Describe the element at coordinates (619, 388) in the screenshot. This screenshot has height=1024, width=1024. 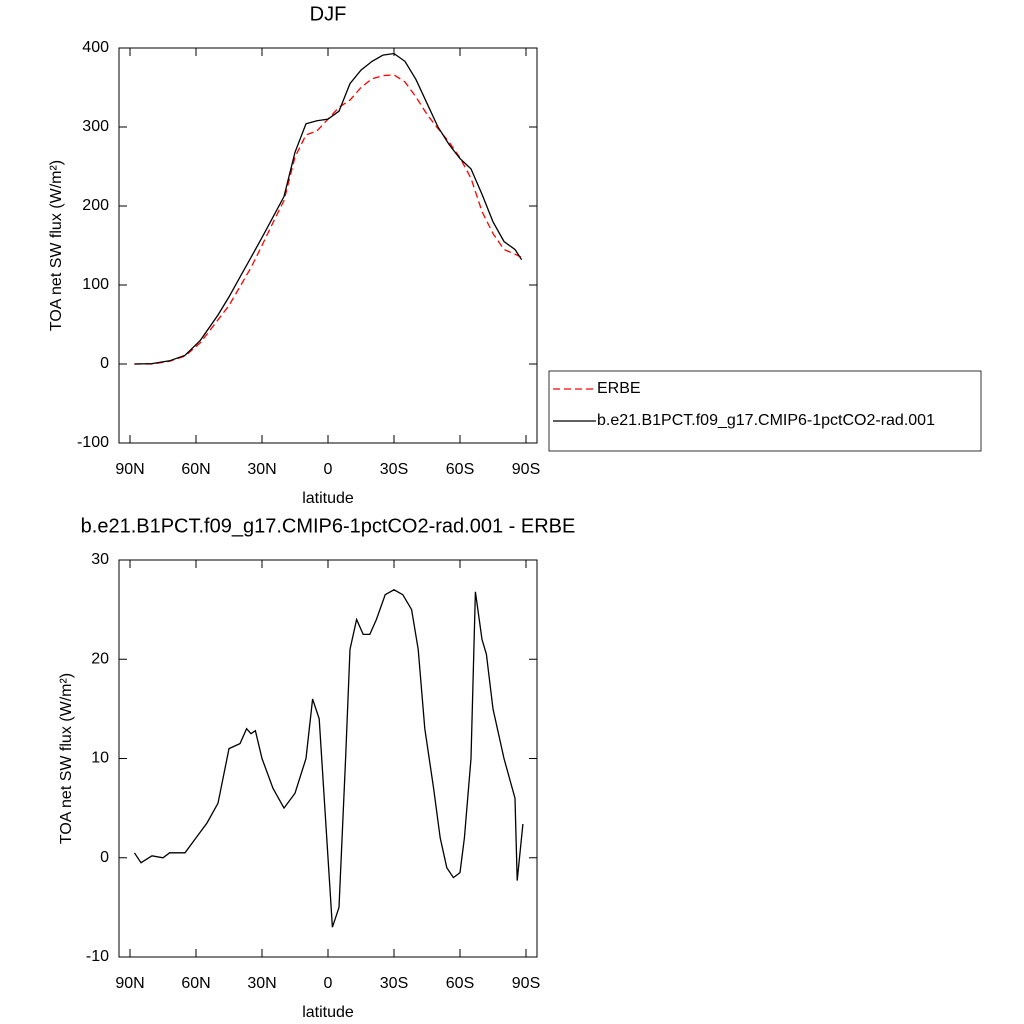
I see `legend-label: ERBE` at that location.